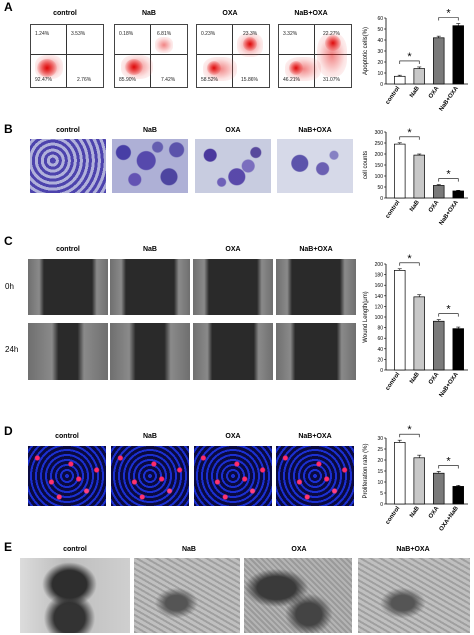 This screenshot has width=474, height=635. I want to click on group-label-nab-oxa-a: NaB+OXA, so click(311, 13).